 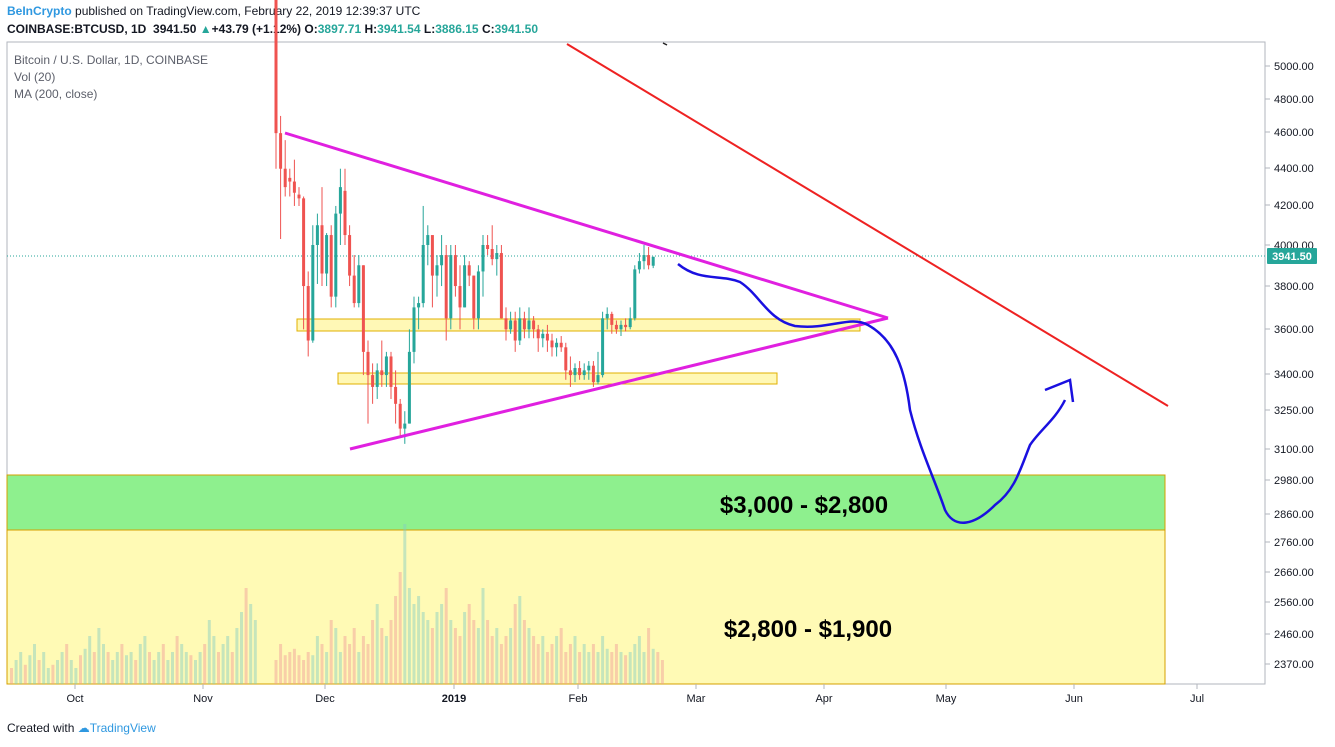 I want to click on publisher-name: BeInCrypto, so click(x=39, y=11).